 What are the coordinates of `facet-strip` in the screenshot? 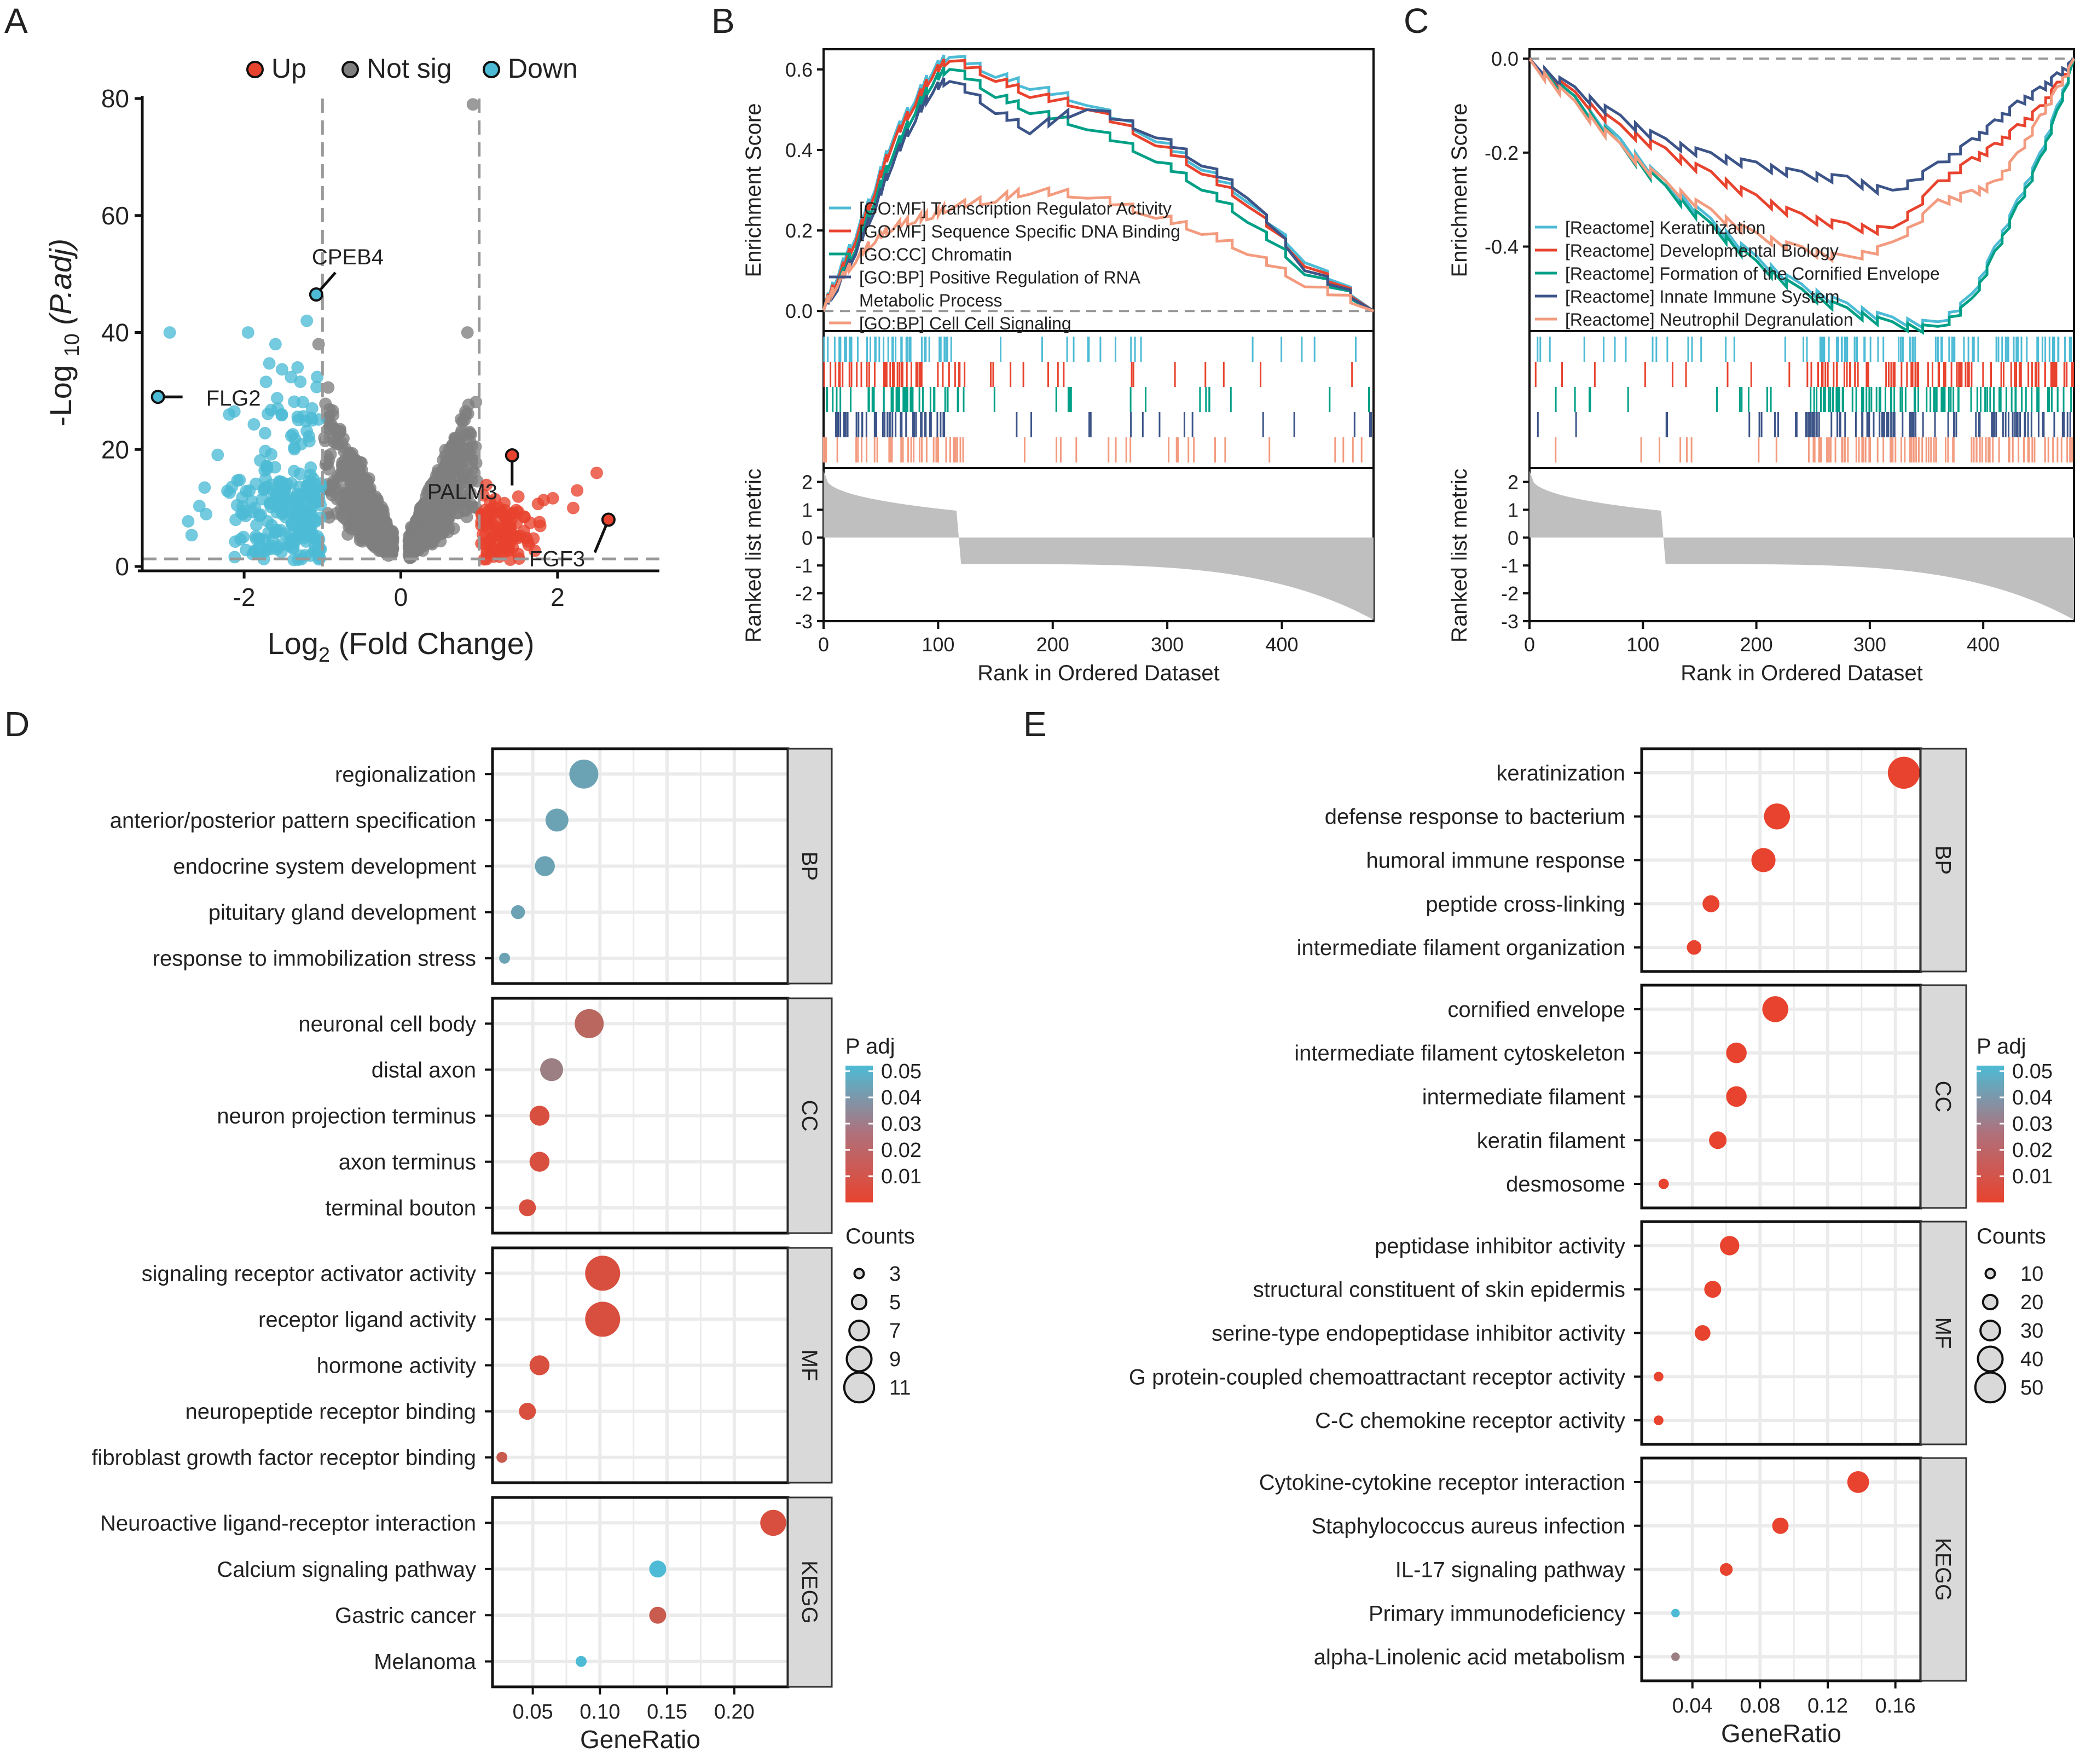 It's located at (810, 1365).